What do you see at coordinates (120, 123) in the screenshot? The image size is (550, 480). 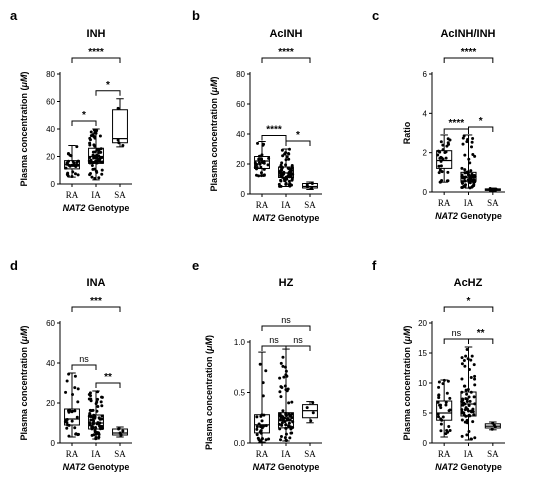 I see `box-SA` at bounding box center [120, 123].